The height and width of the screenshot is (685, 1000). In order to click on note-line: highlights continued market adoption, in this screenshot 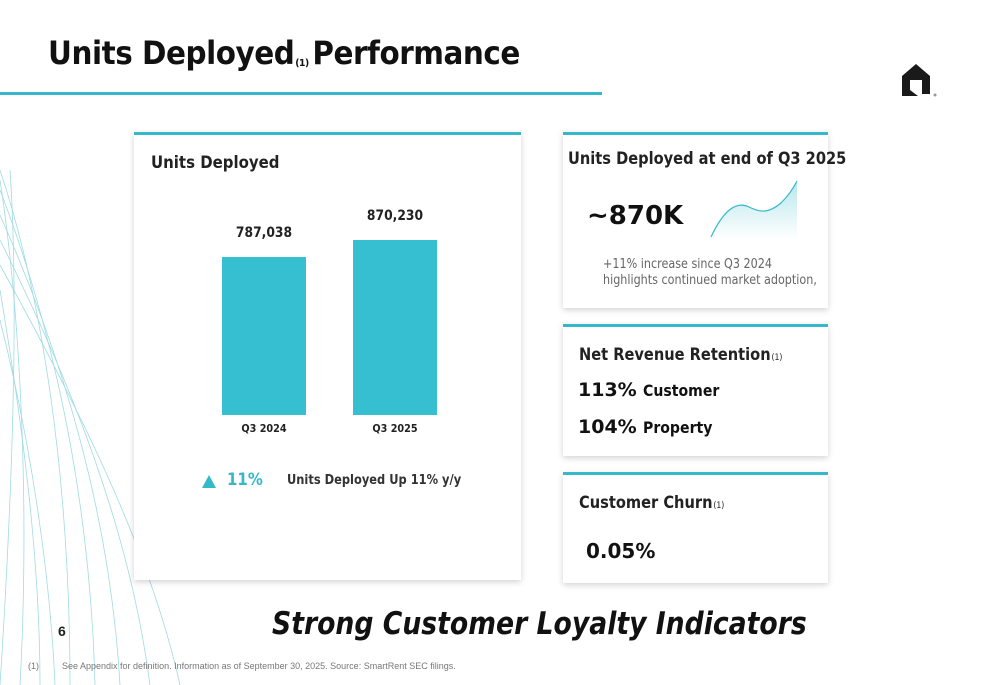, I will do `click(710, 280)`.